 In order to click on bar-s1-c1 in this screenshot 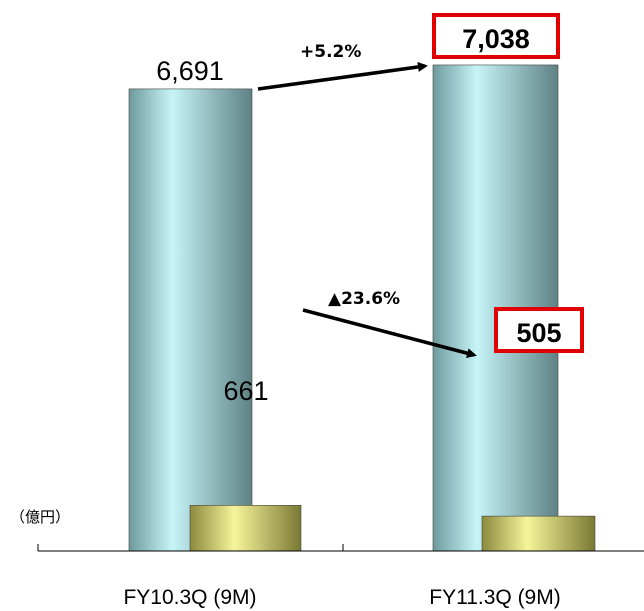, I will do `click(538, 533)`.